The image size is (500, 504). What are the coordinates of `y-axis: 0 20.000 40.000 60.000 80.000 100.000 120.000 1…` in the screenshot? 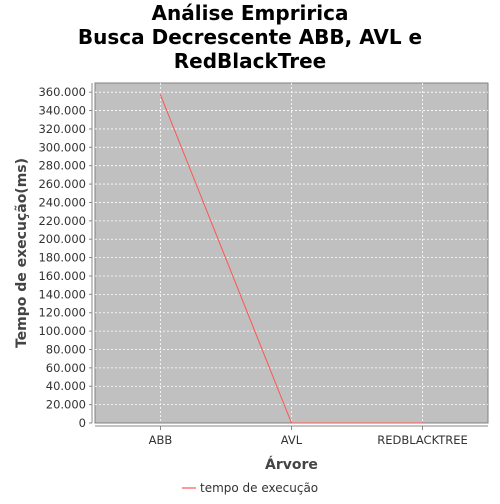 It's located at (65, 256).